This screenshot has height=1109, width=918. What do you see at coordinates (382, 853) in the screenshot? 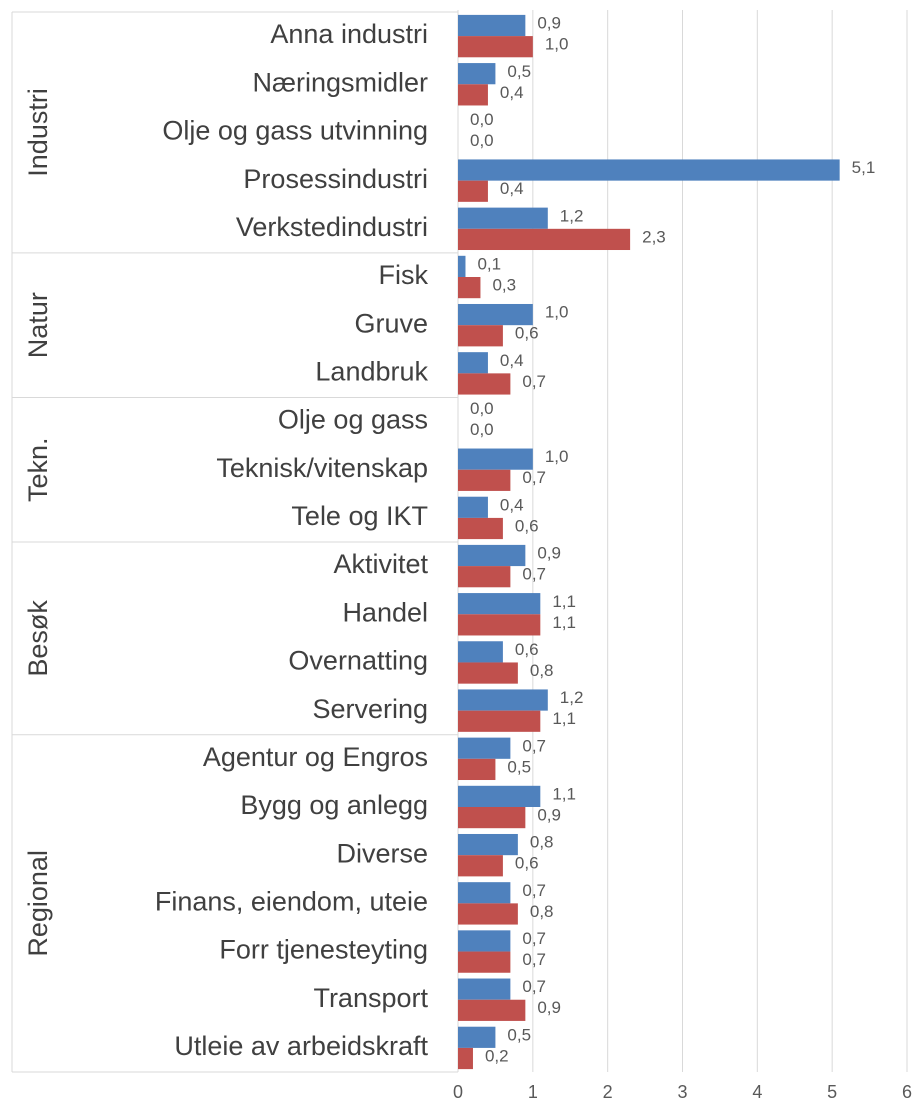
I see `category-label: Diverse` at bounding box center [382, 853].